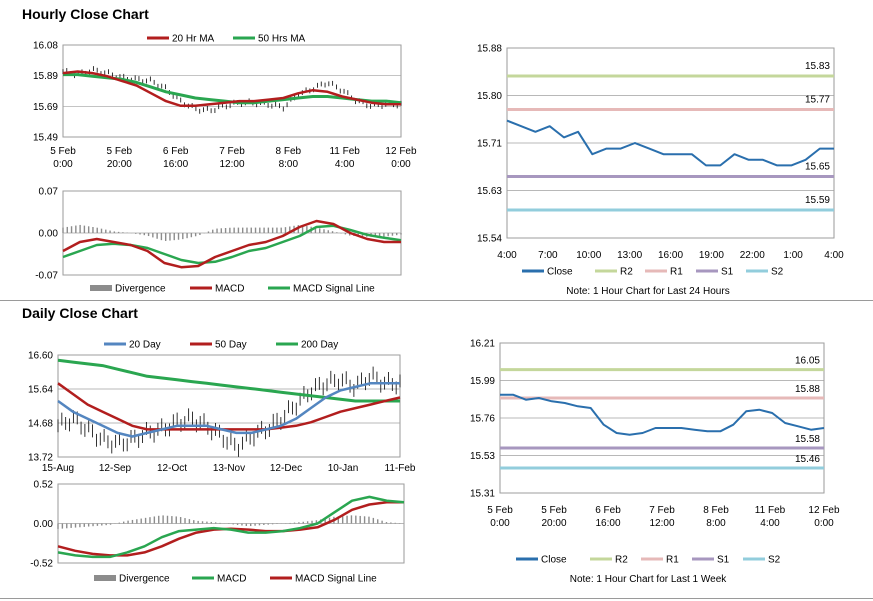 This screenshot has width=873, height=601. Describe the element at coordinates (554, 560) in the screenshot. I see `daily-week-legend-close-label: Close` at that location.